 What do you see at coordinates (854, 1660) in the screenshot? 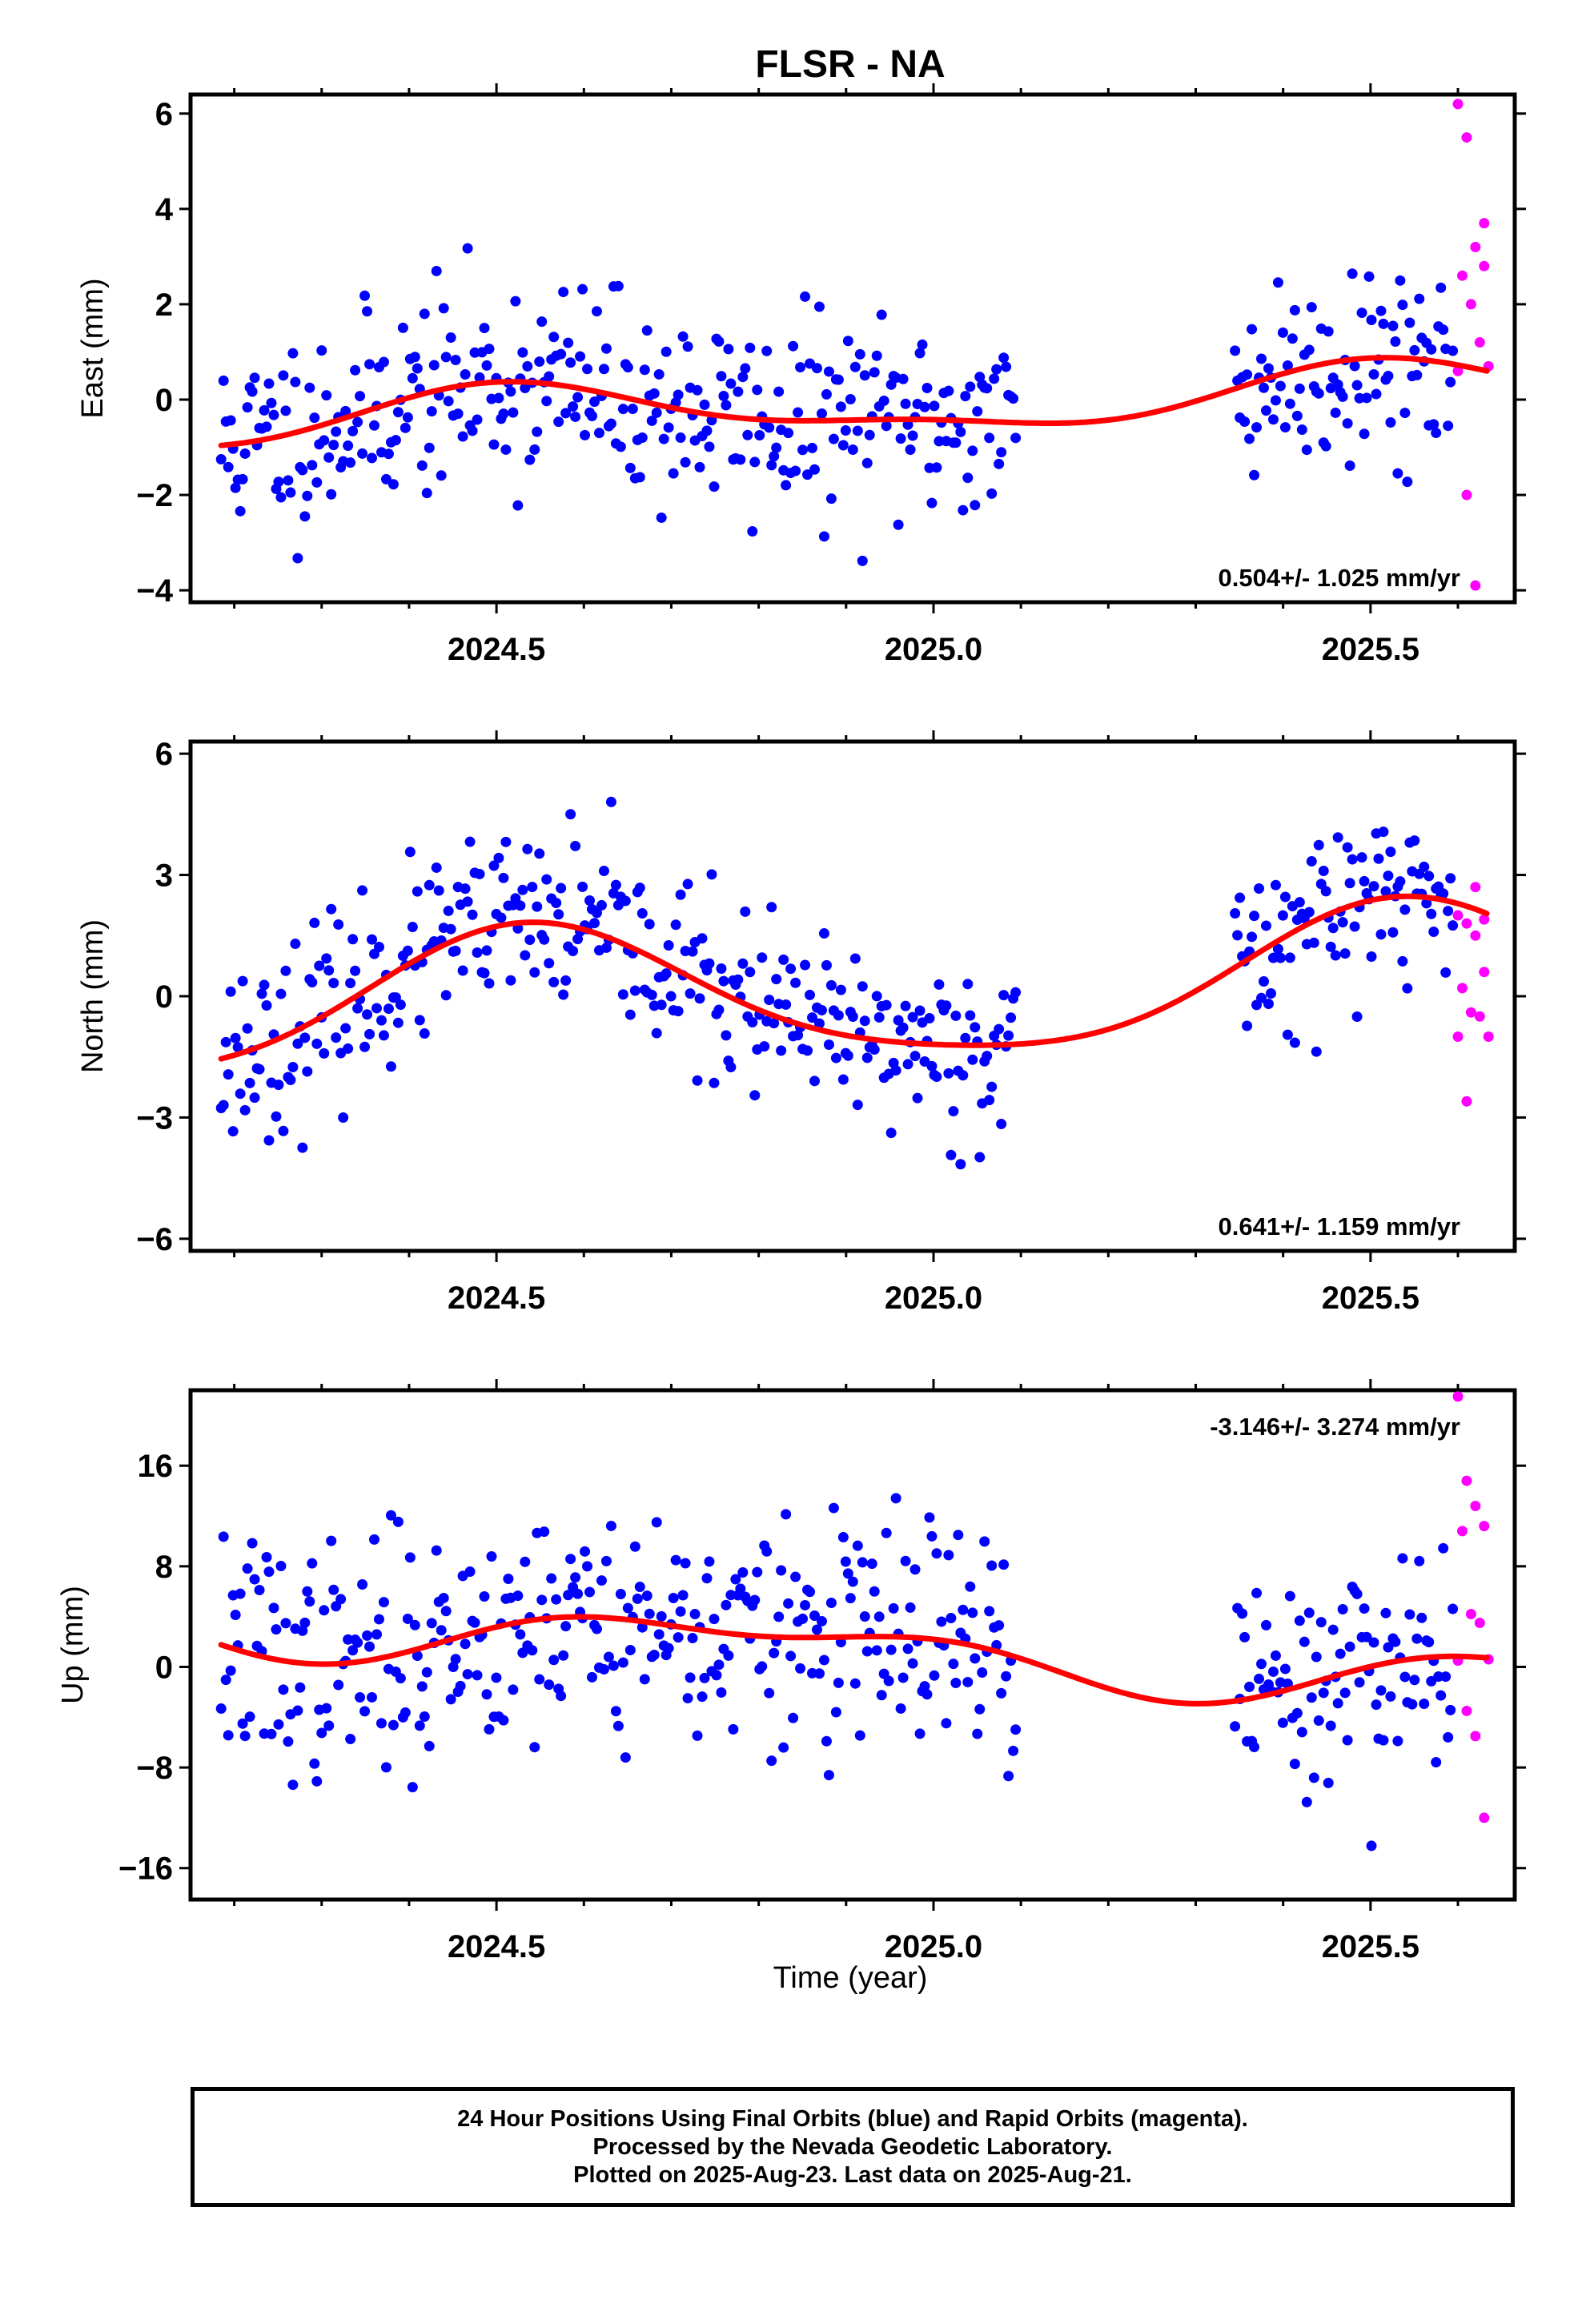
I see `fit-curve` at bounding box center [854, 1660].